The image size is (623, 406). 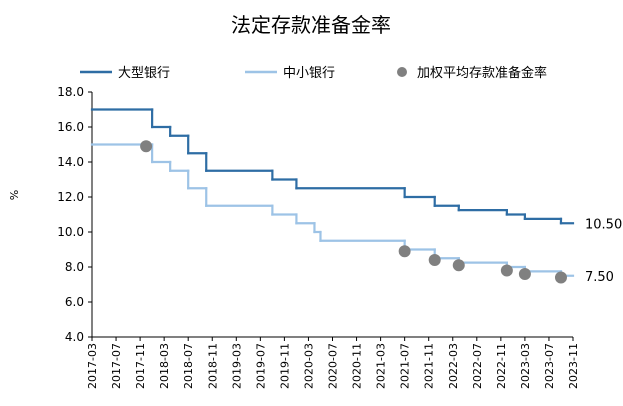 What do you see at coordinates (453, 366) in the screenshot?
I see `x-tick-label: 2022-03` at bounding box center [453, 366].